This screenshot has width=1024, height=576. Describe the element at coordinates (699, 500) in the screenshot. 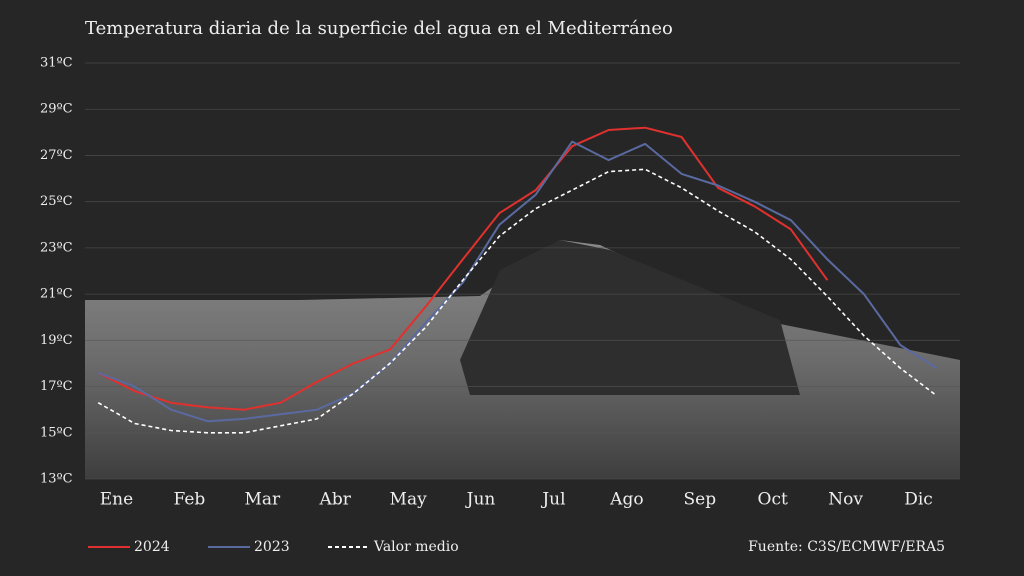

I see `x-tick-label: Sep` at that location.